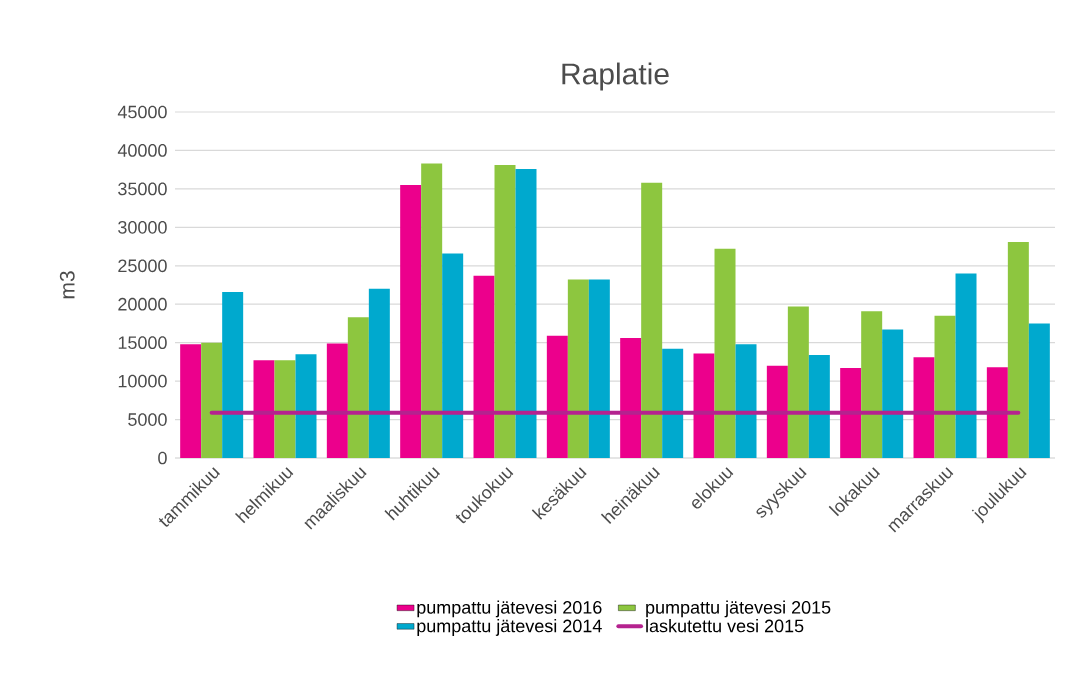  What do you see at coordinates (142, 112) in the screenshot?
I see `y-tick-label: 45000` at bounding box center [142, 112].